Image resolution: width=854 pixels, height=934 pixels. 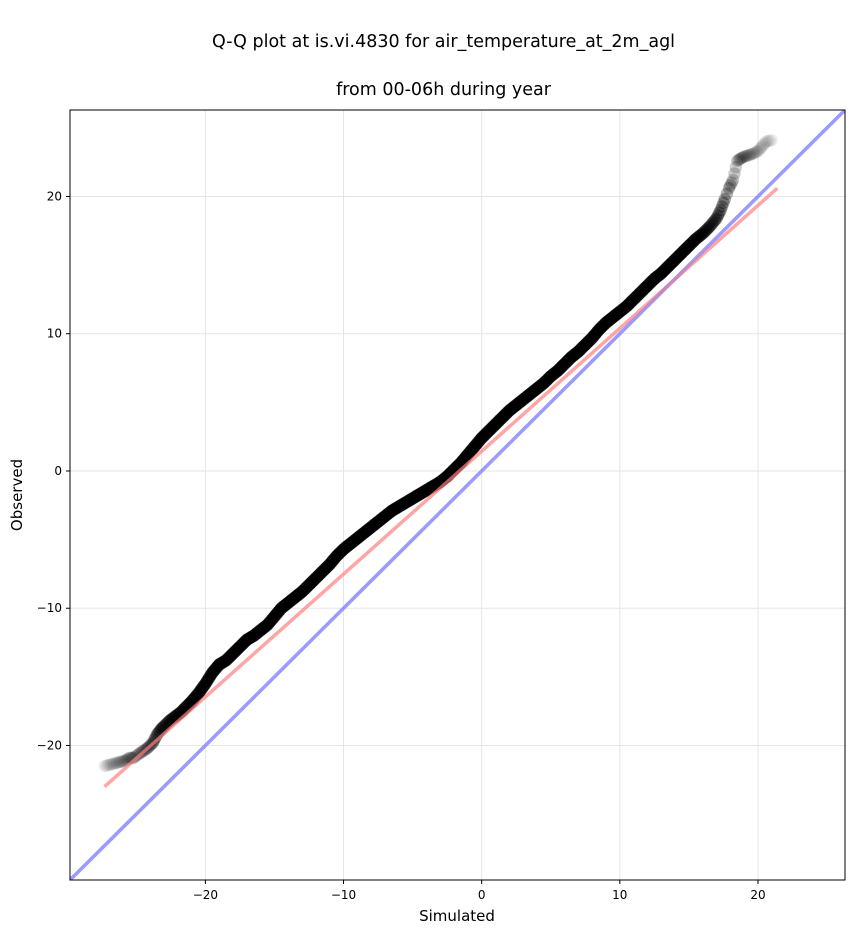 What do you see at coordinates (58, 471) in the screenshot?
I see `y-tick-label: 0` at bounding box center [58, 471].